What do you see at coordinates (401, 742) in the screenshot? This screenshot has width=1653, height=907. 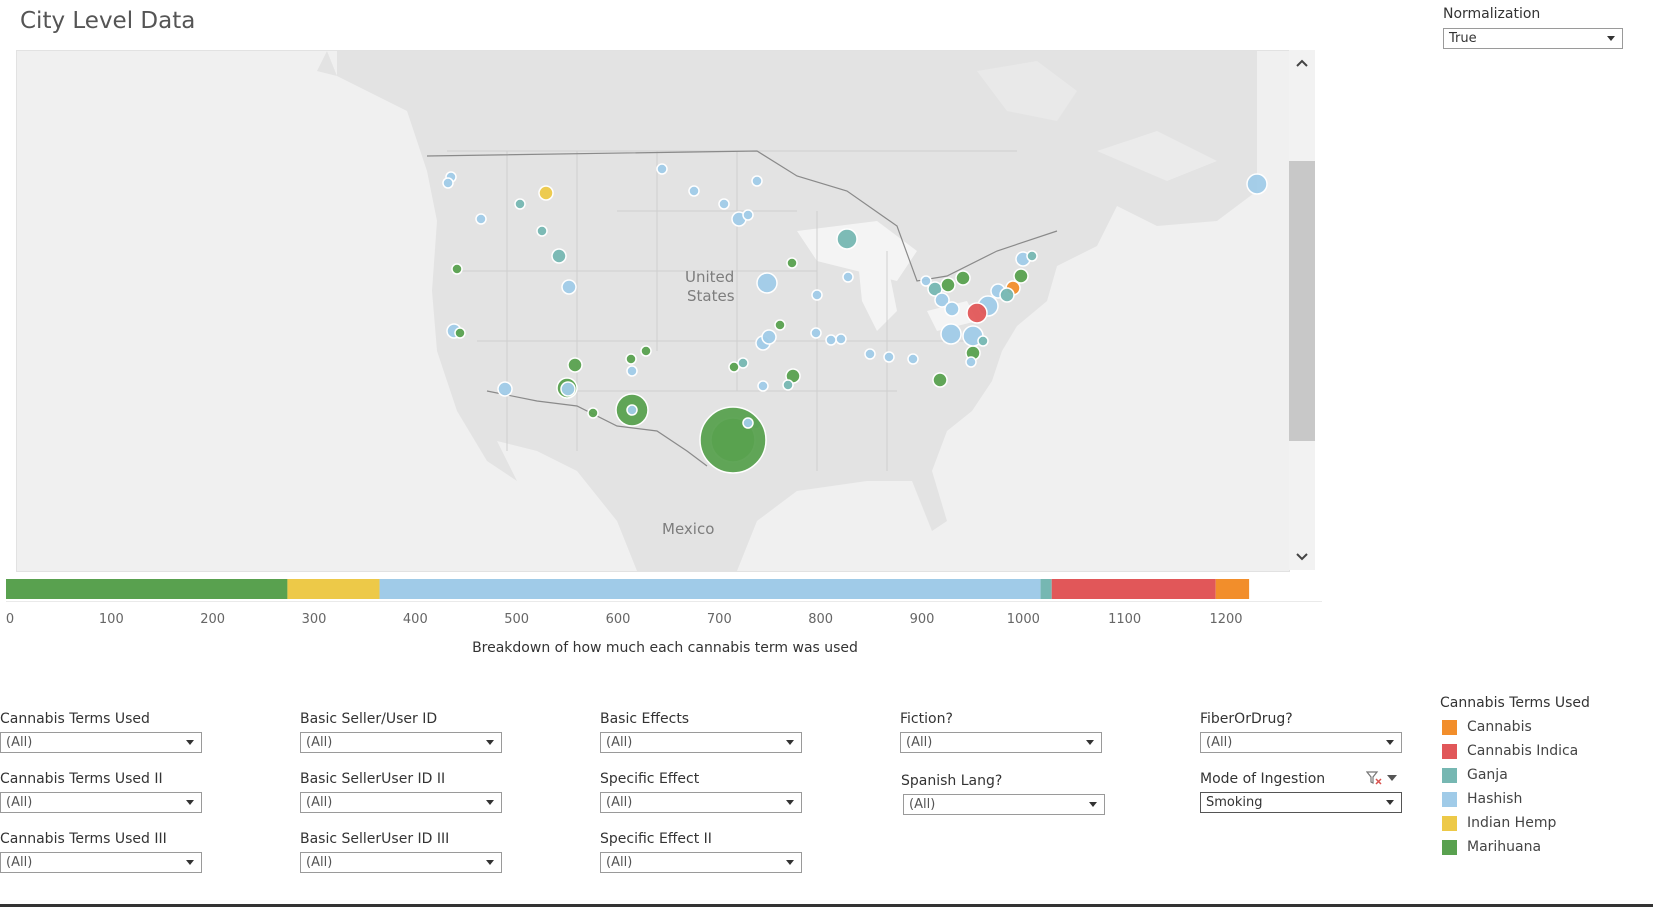 I see `filter-basic-seller-id-dropdown: (All)` at bounding box center [401, 742].